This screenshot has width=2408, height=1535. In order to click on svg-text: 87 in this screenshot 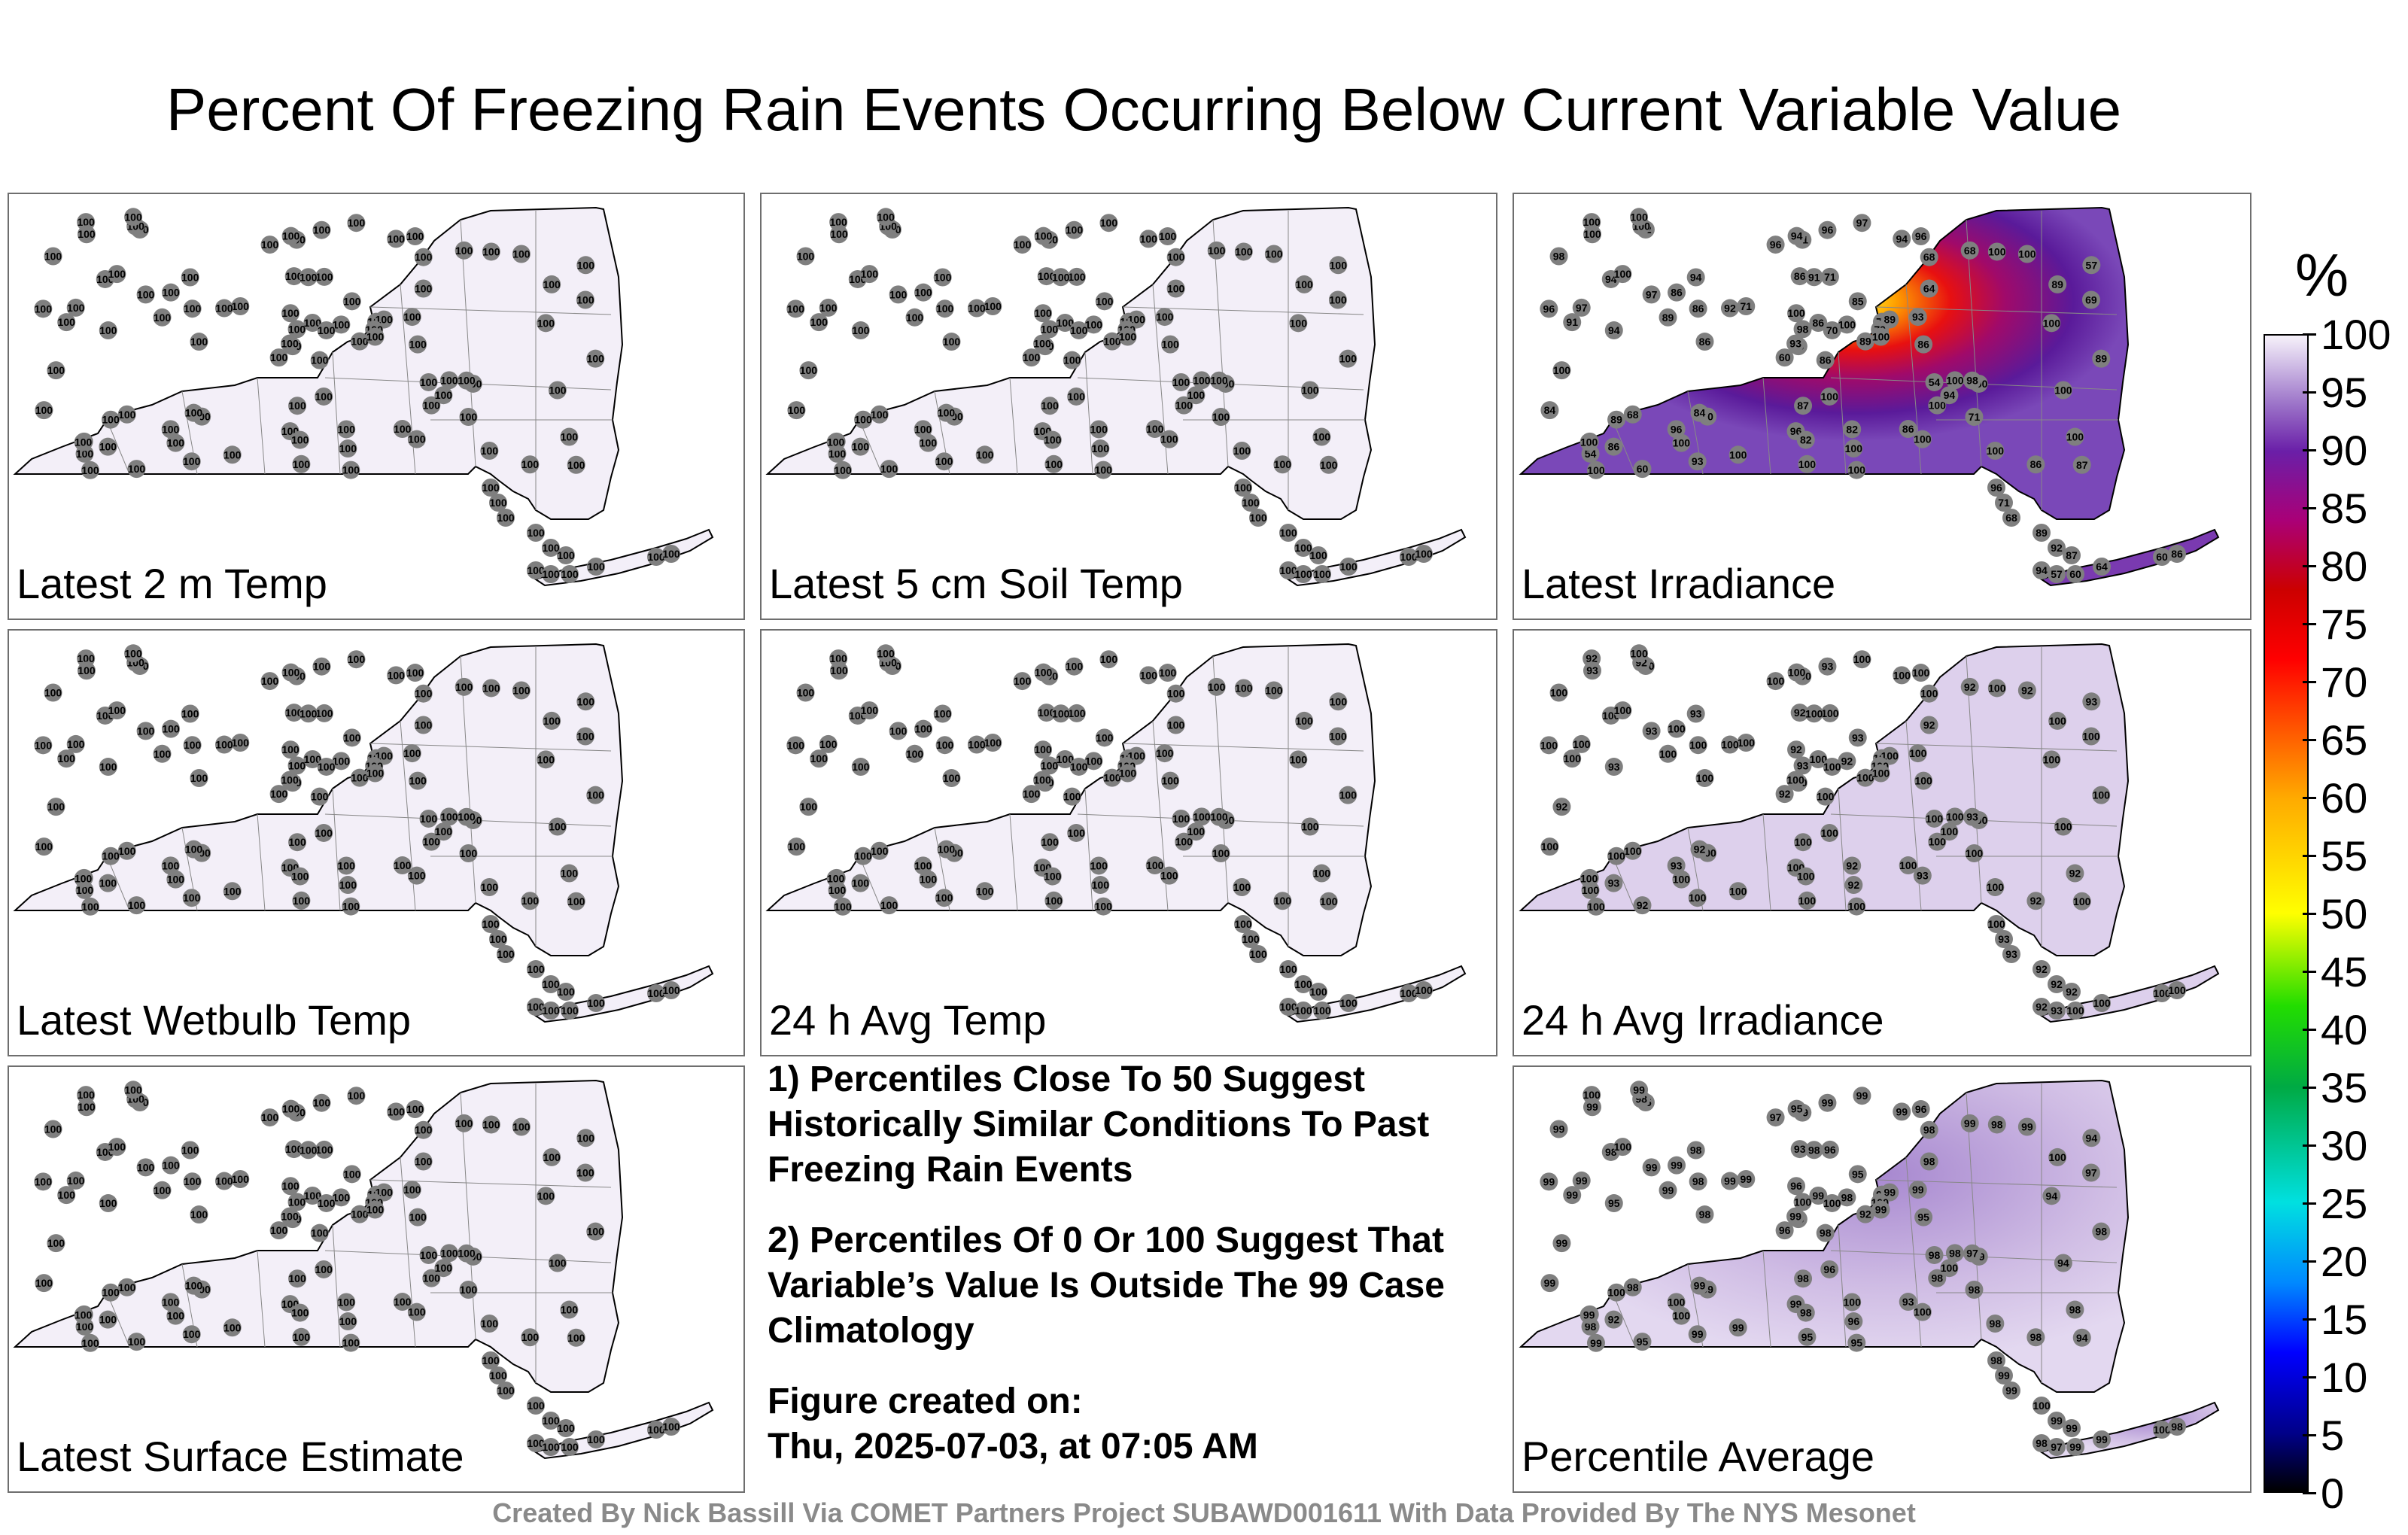, I will do `click(2082, 465)`.